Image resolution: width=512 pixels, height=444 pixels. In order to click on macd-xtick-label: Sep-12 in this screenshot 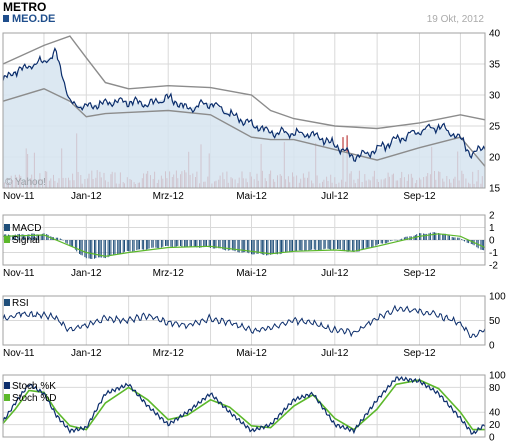, I will do `click(419, 273)`.